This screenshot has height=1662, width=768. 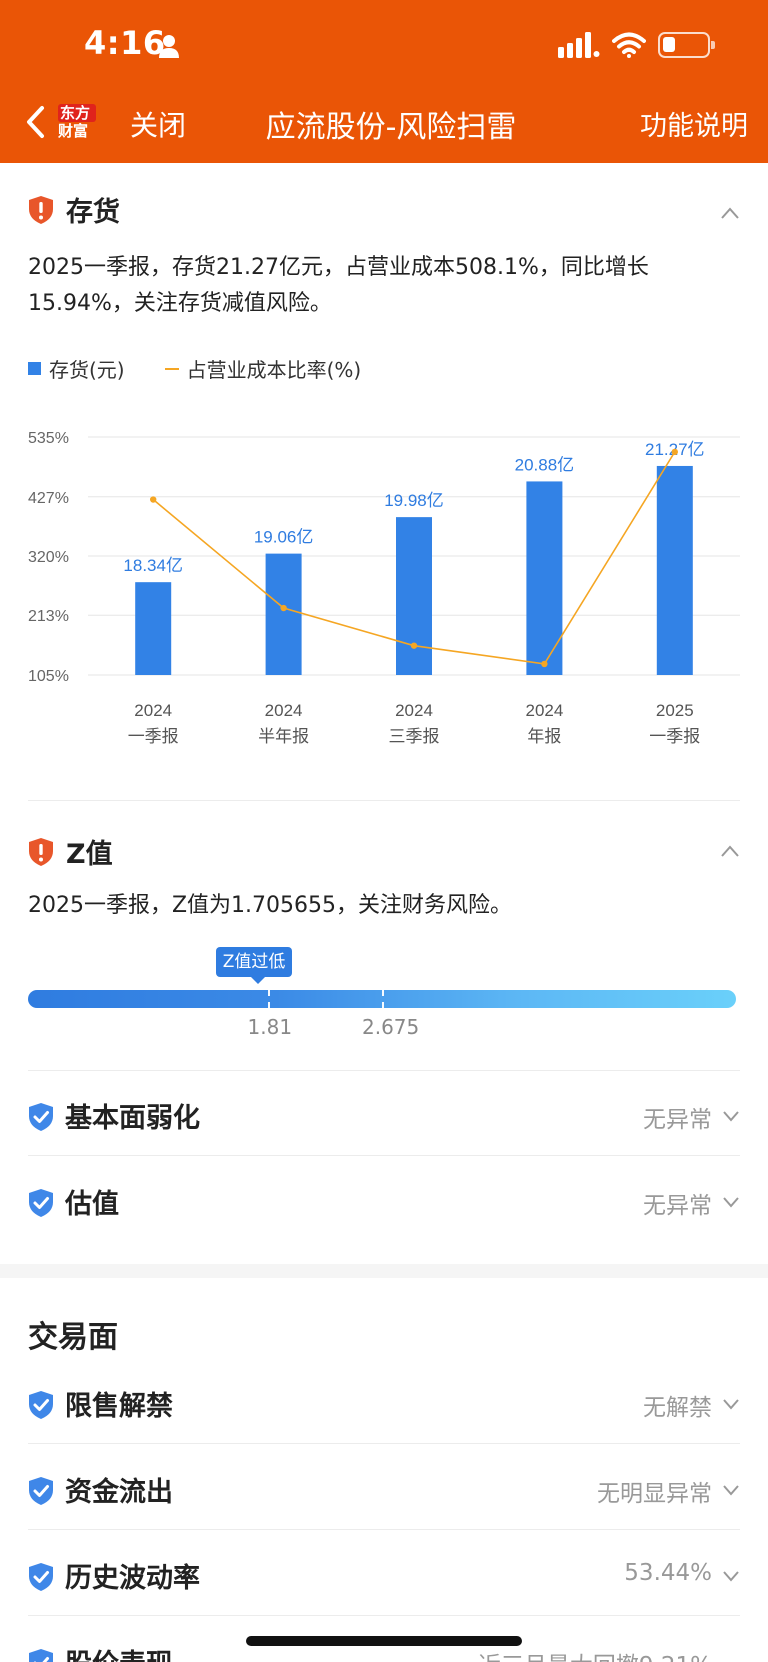 What do you see at coordinates (544, 737) in the screenshot?
I see `x-tick-label: 年报` at bounding box center [544, 737].